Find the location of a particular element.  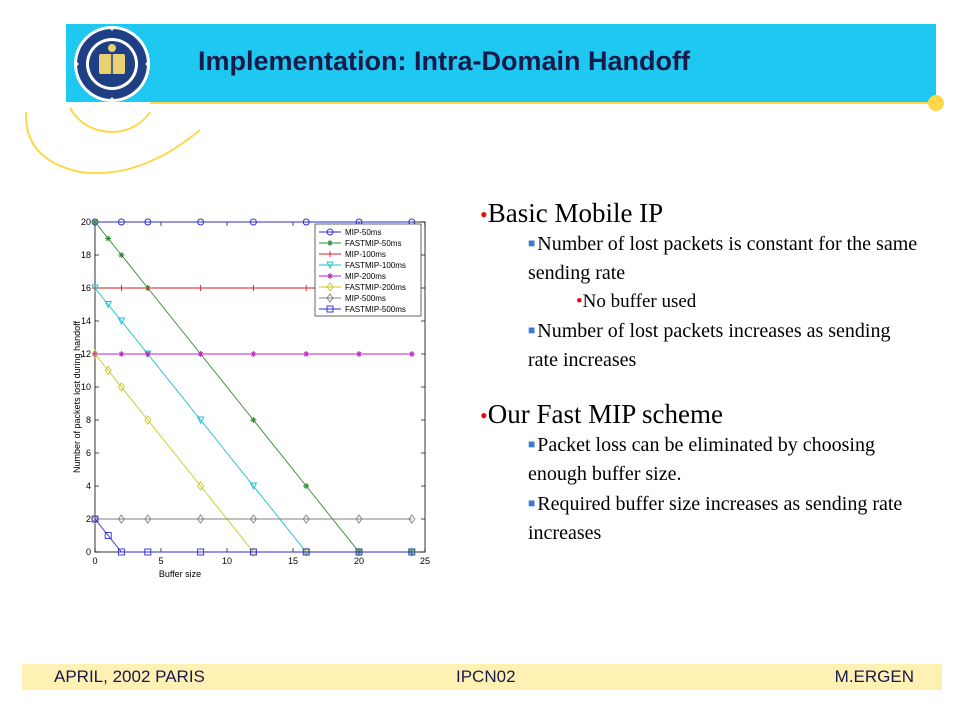

legend-label: MIP-50ms is located at coordinates (363, 232).